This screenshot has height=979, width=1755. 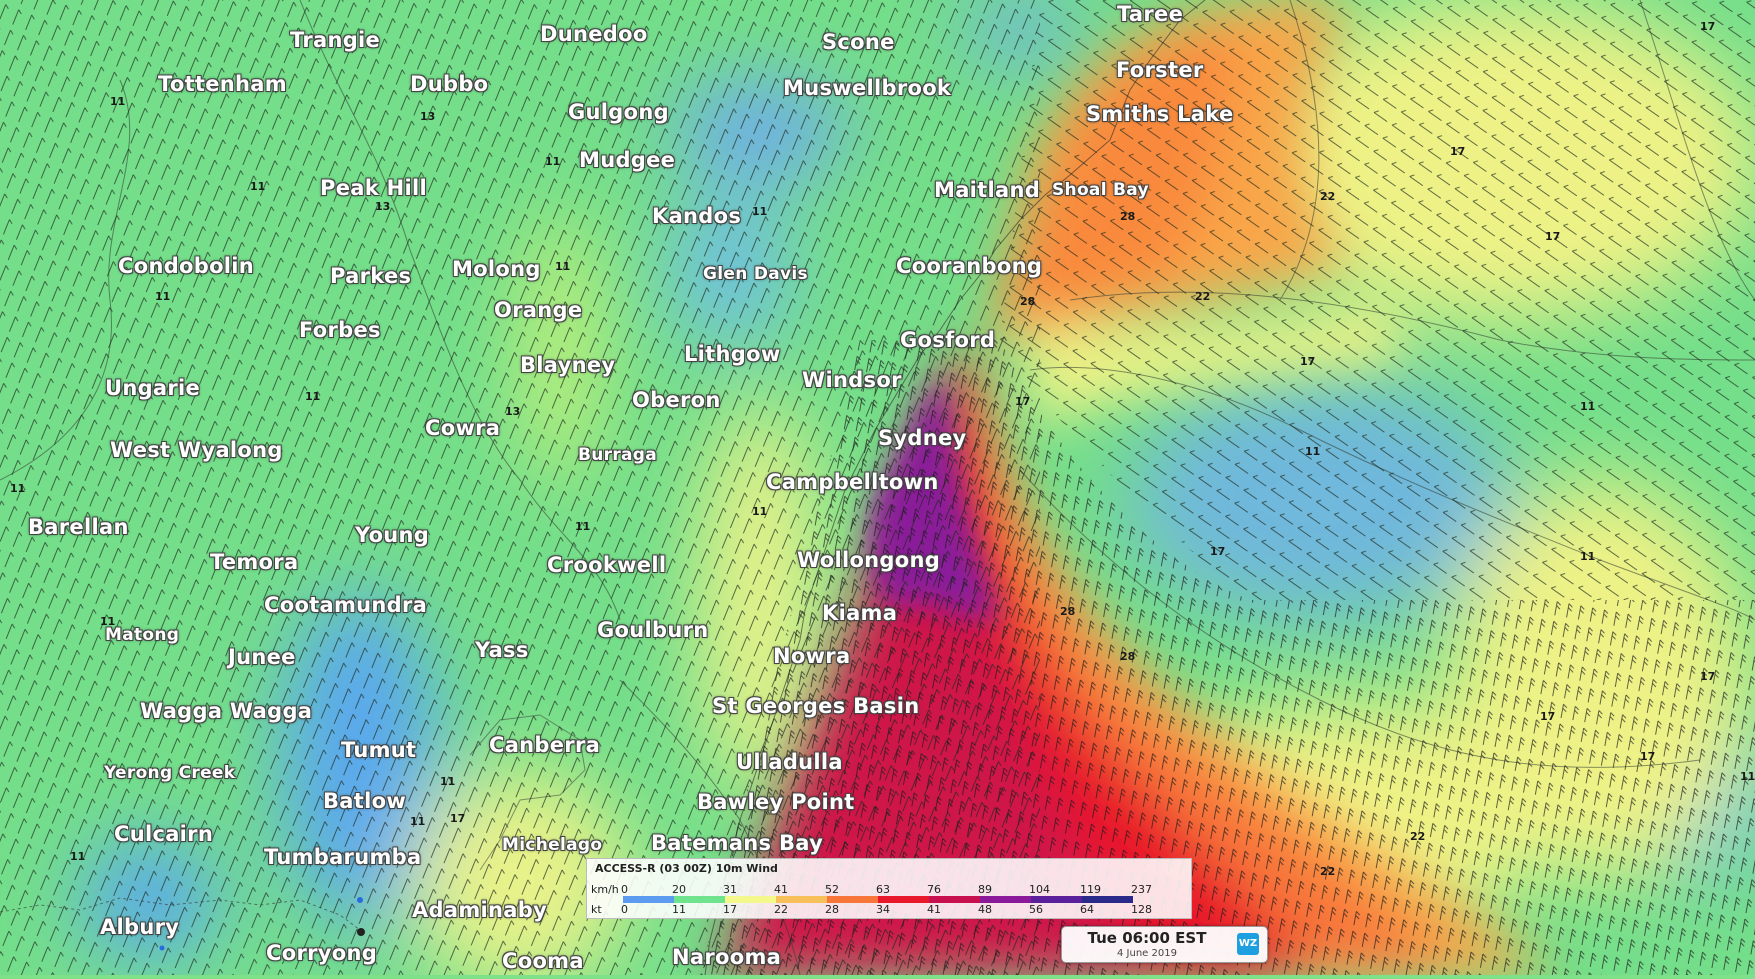 I want to click on legend-kt-tick: 28, so click(x=832, y=909).